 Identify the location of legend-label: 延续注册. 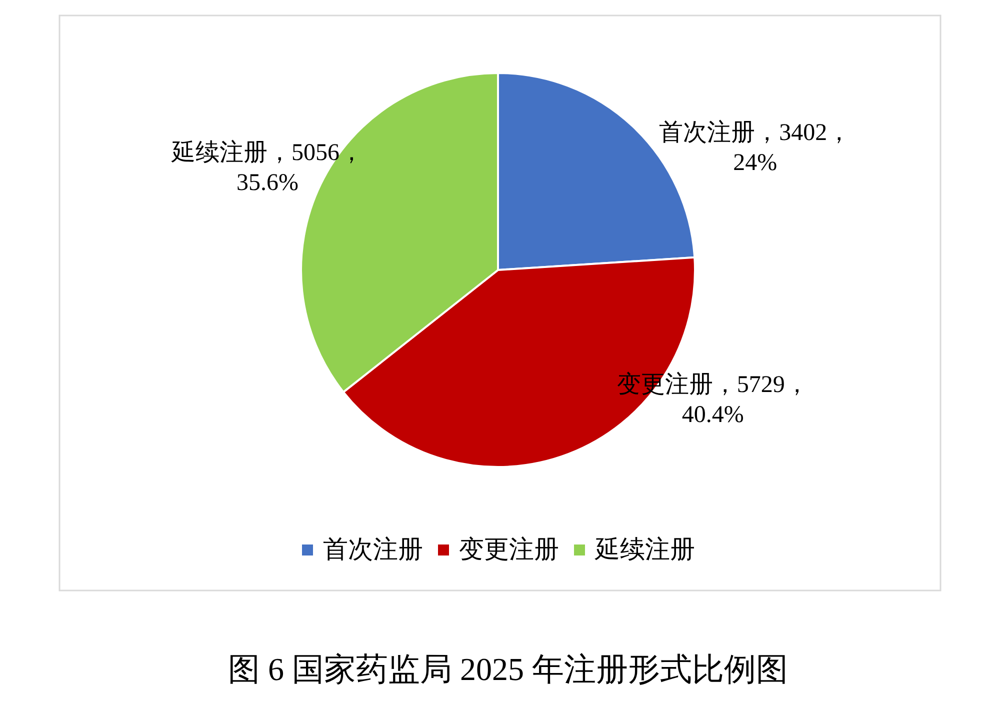
(644, 550).